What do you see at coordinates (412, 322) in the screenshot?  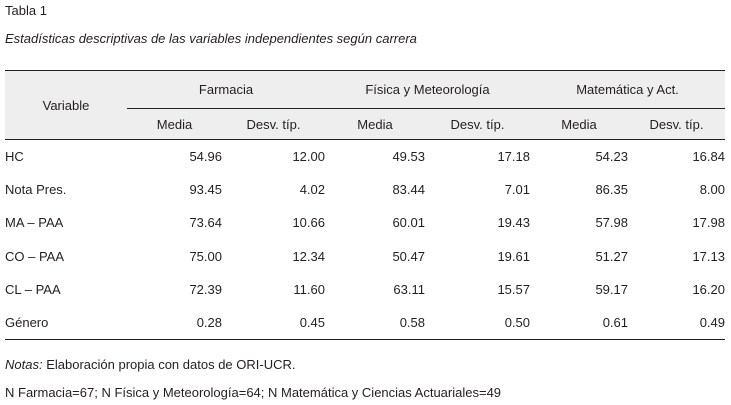 I see `cell-media: 0.58` at bounding box center [412, 322].